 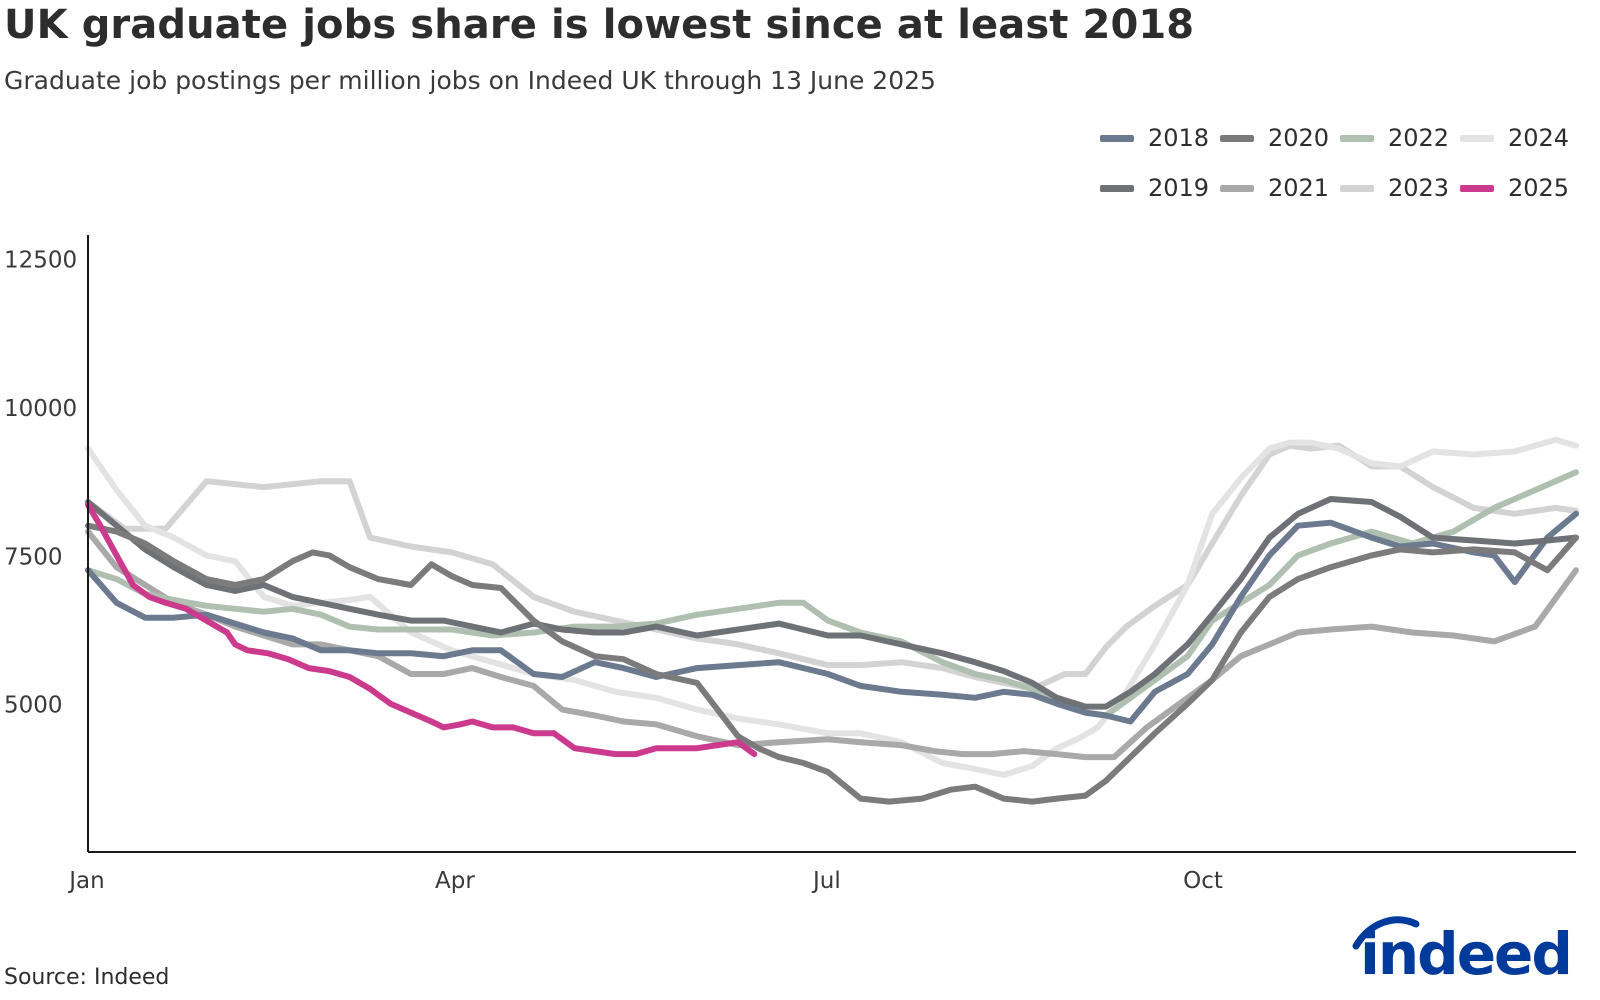 I want to click on legend-label-2024: 2024, so click(x=1539, y=138).